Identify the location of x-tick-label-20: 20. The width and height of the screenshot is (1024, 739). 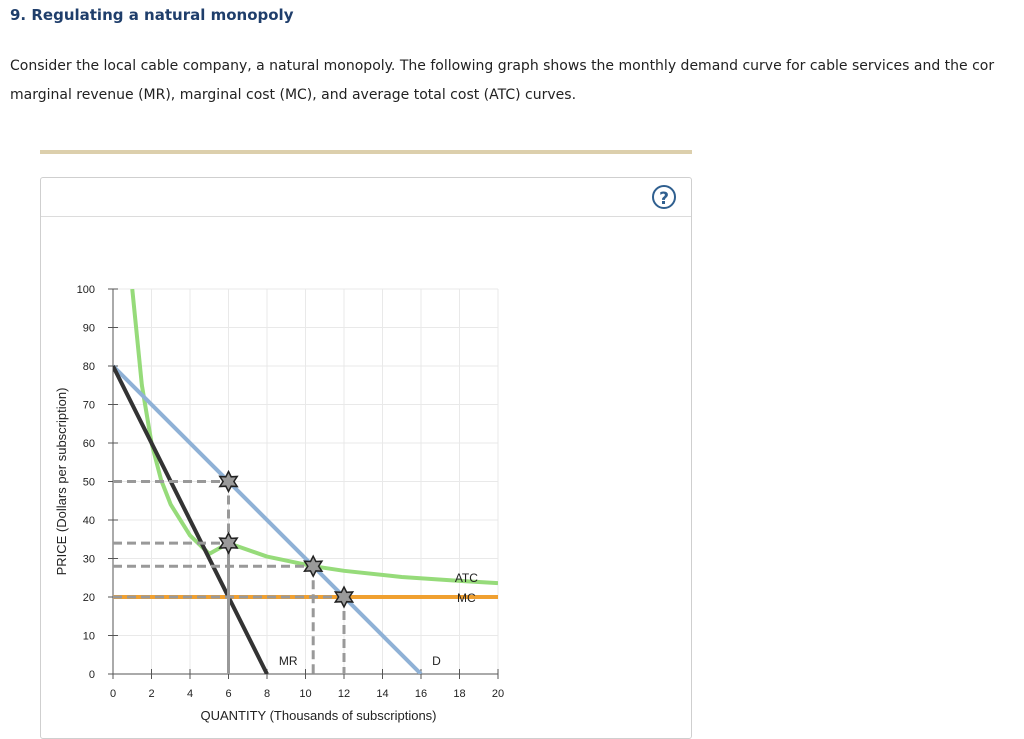
(498, 694).